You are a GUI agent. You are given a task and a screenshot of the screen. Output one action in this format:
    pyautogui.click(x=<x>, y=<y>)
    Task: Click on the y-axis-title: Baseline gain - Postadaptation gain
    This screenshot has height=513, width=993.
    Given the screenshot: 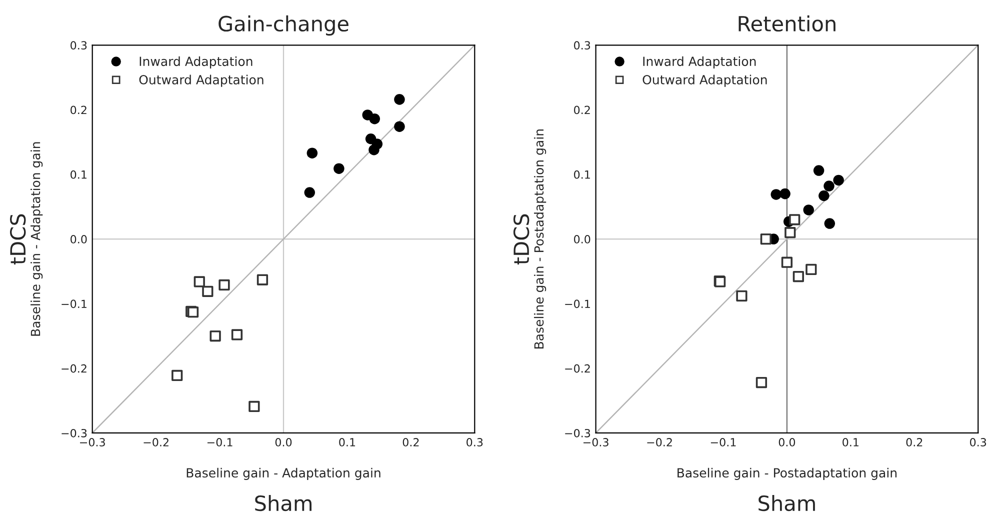 What is the action you would take?
    pyautogui.click(x=540, y=239)
    